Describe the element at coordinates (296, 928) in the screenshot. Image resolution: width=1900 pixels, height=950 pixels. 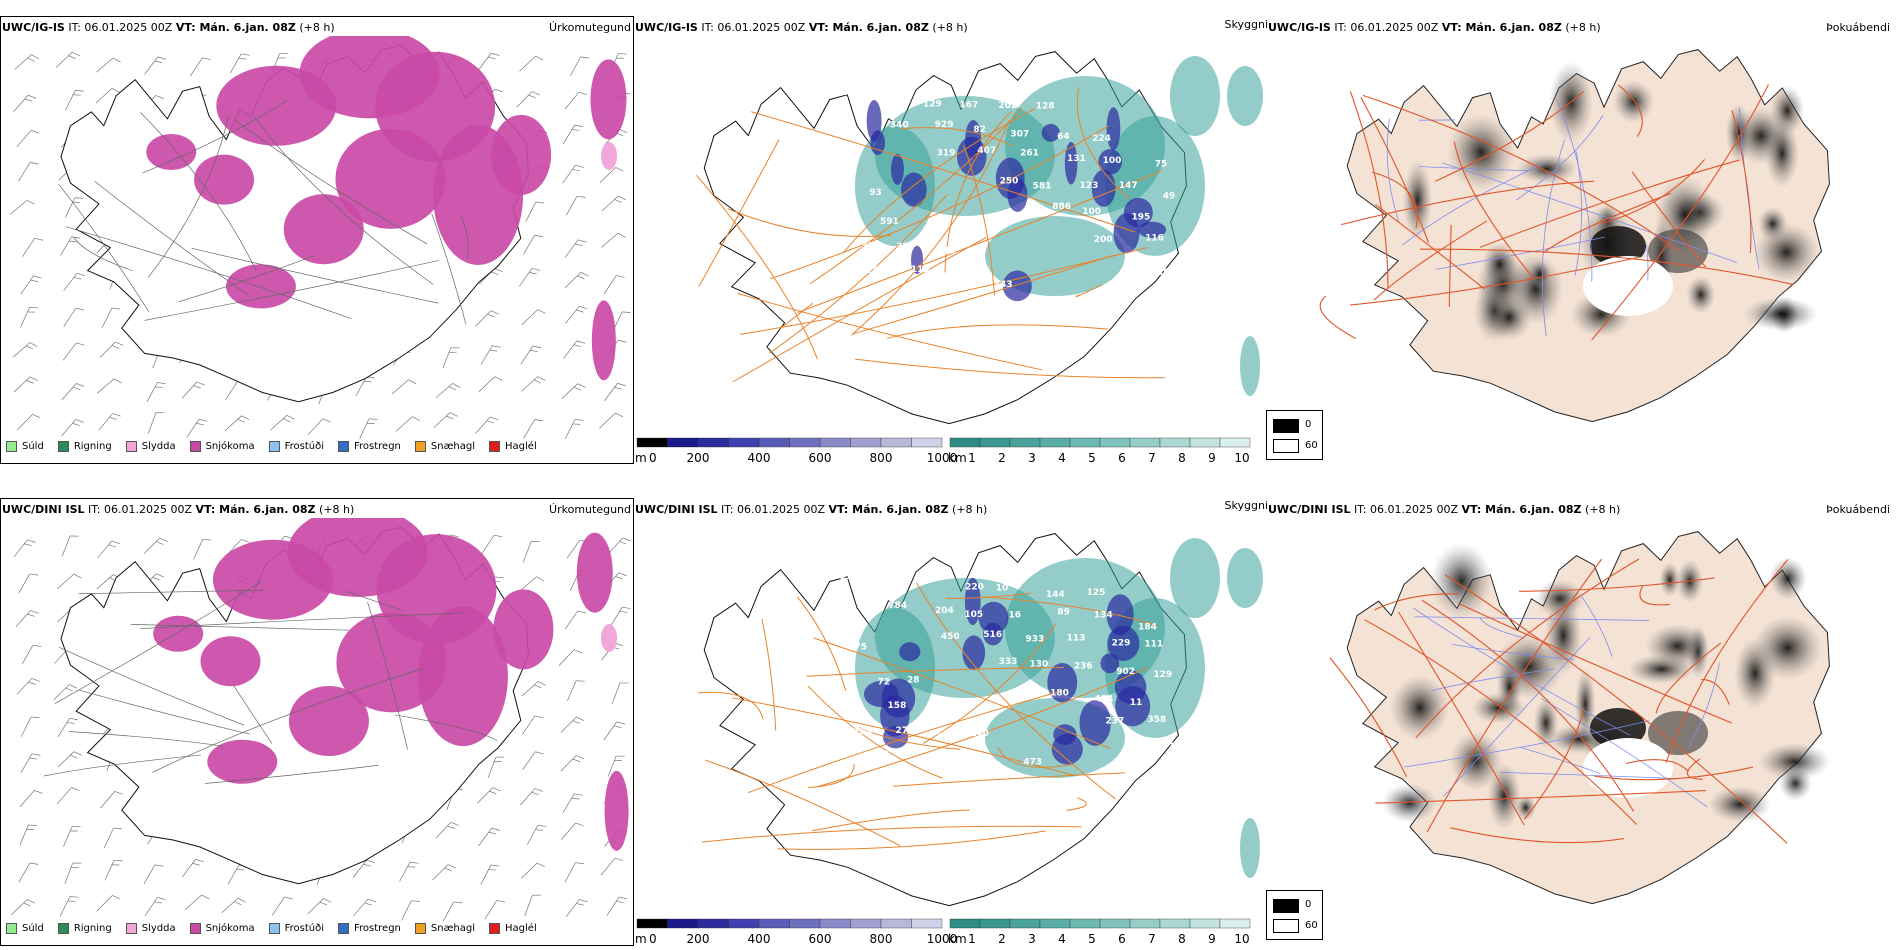
I see `precip-legend-item: Frostúði` at that location.